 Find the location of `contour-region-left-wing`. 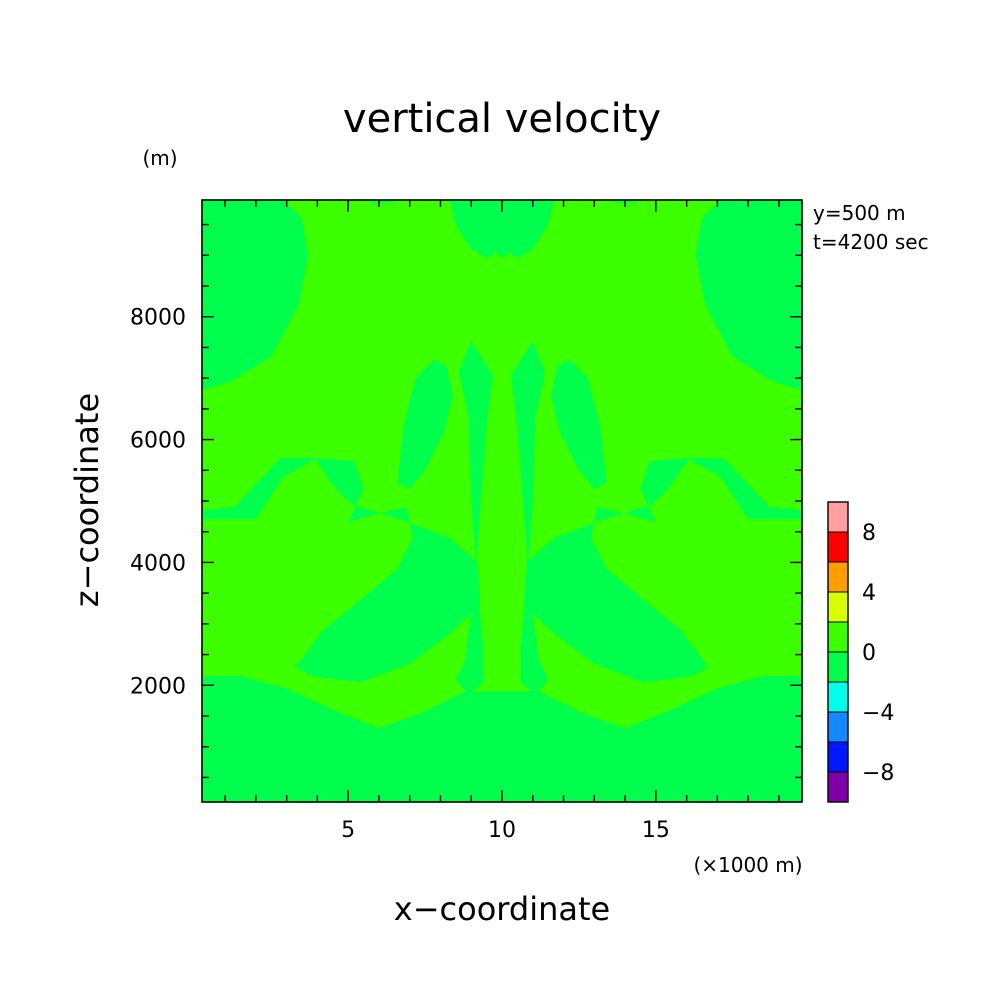

contour-region-left-wing is located at coordinates (341, 570).